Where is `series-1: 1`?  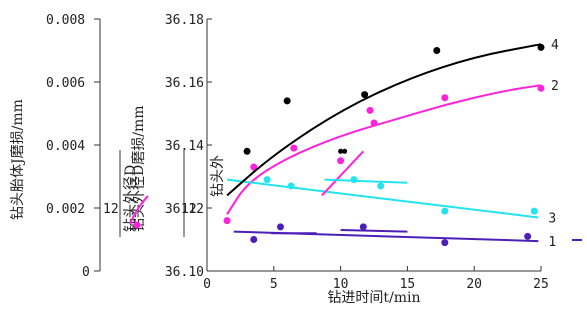 series-1: 1 is located at coordinates (394, 236).